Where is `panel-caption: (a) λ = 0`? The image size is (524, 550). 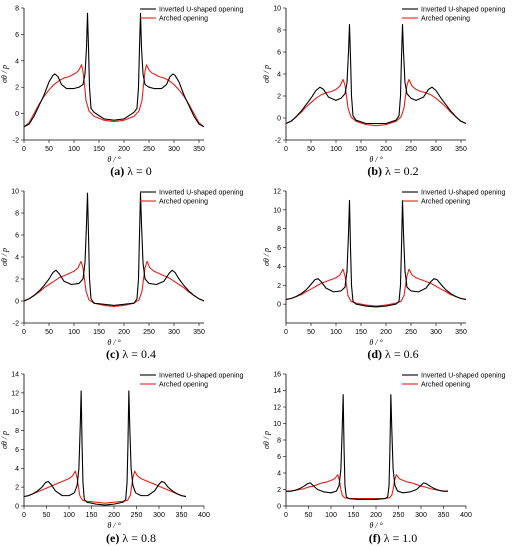
panel-caption: (a) λ = 0 is located at coordinates (131, 171).